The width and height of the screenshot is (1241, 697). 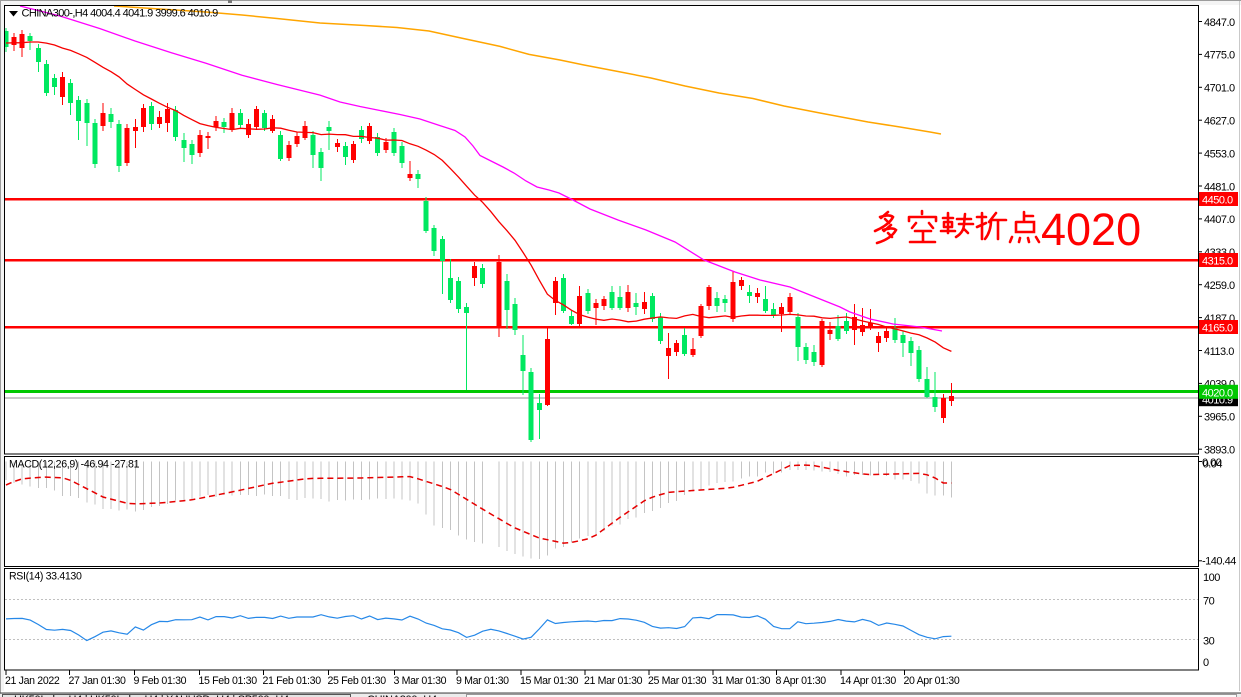 I want to click on svg-text: 4020.0, so click(x=1217, y=393).